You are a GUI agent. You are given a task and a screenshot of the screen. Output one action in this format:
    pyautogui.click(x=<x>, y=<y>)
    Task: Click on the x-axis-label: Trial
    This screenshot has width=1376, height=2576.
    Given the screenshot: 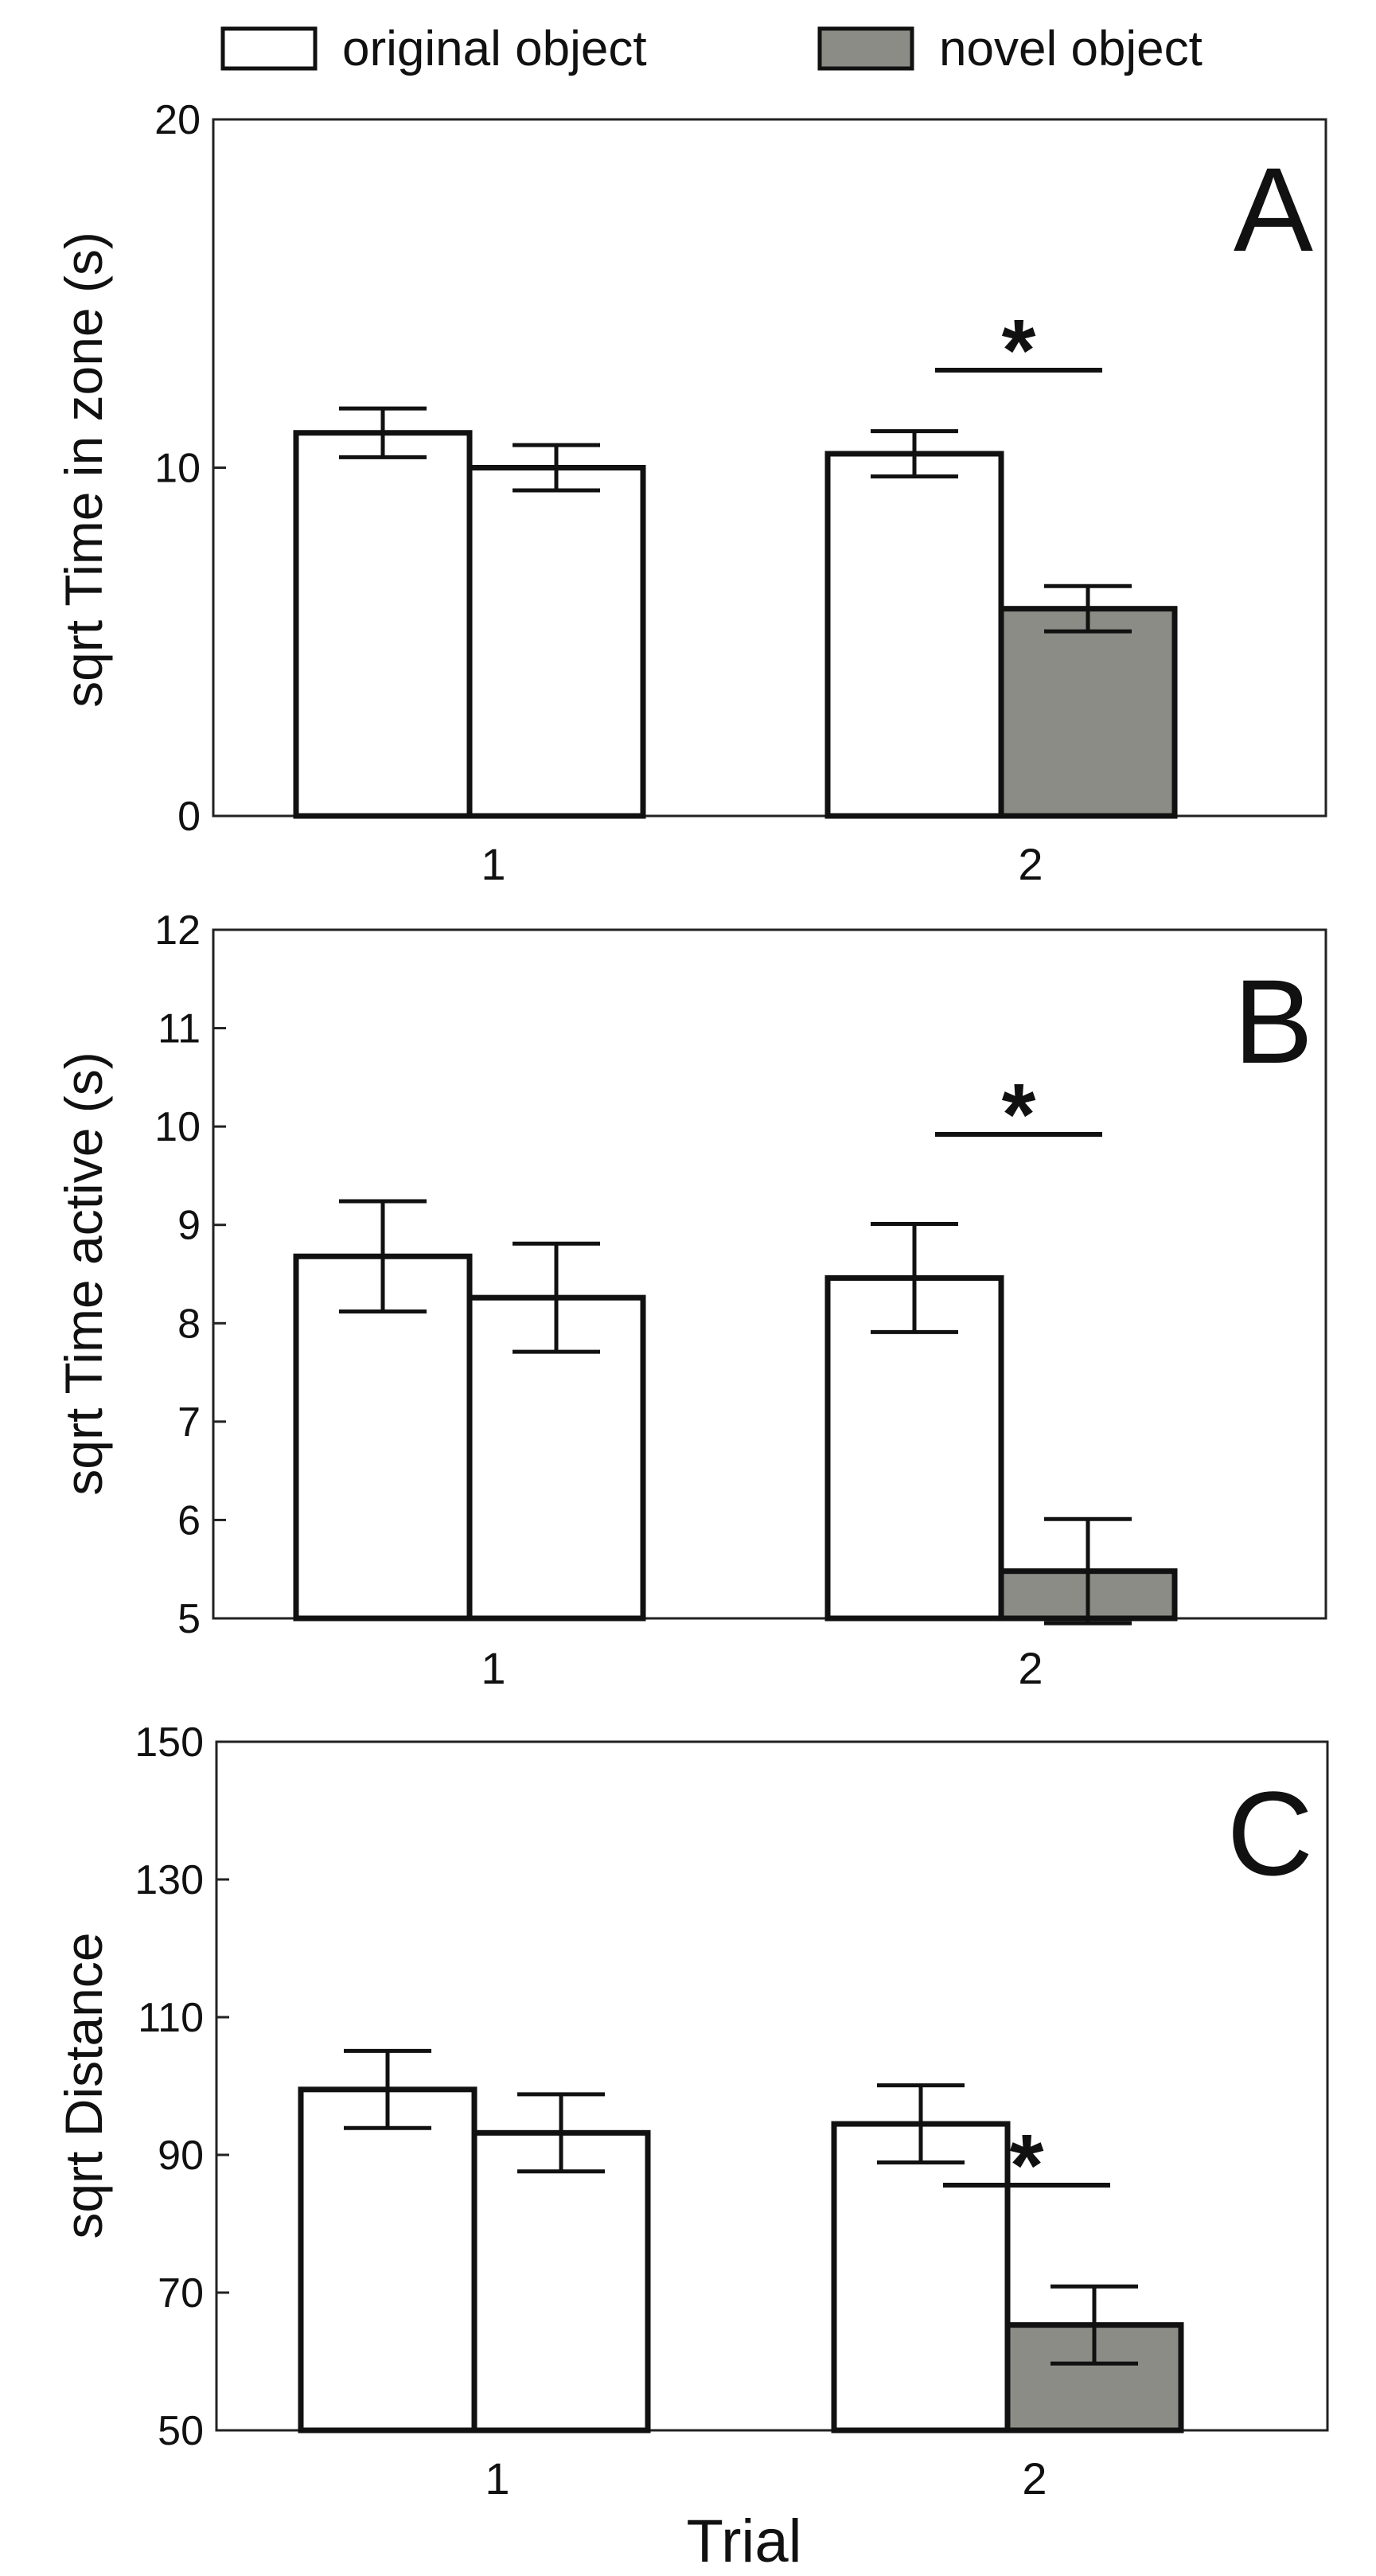 What is the action you would take?
    pyautogui.click(x=745, y=2541)
    